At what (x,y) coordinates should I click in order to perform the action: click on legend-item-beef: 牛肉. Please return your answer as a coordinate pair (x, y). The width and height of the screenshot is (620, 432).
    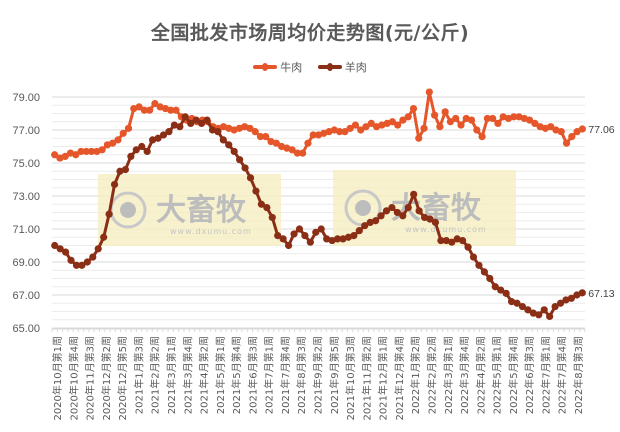
    Looking at the image, I should click on (277, 67).